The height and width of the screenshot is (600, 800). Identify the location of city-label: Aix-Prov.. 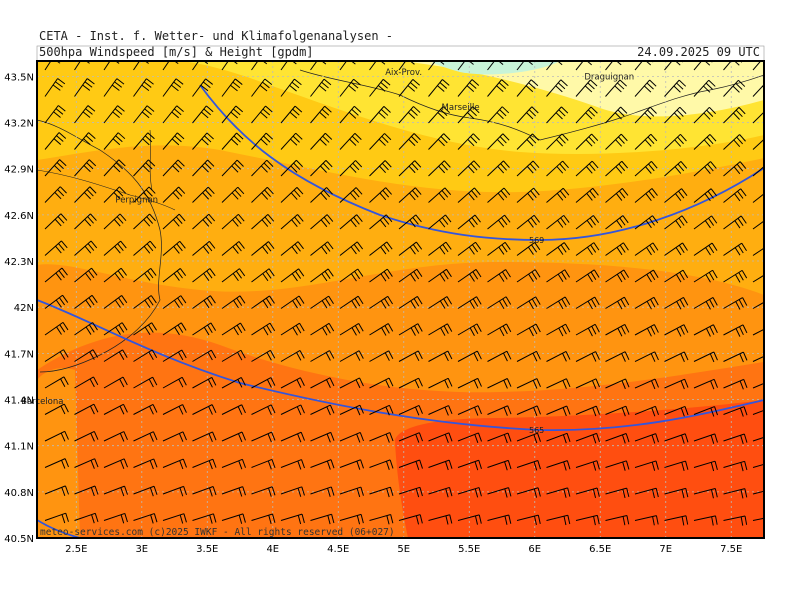
(403, 73).